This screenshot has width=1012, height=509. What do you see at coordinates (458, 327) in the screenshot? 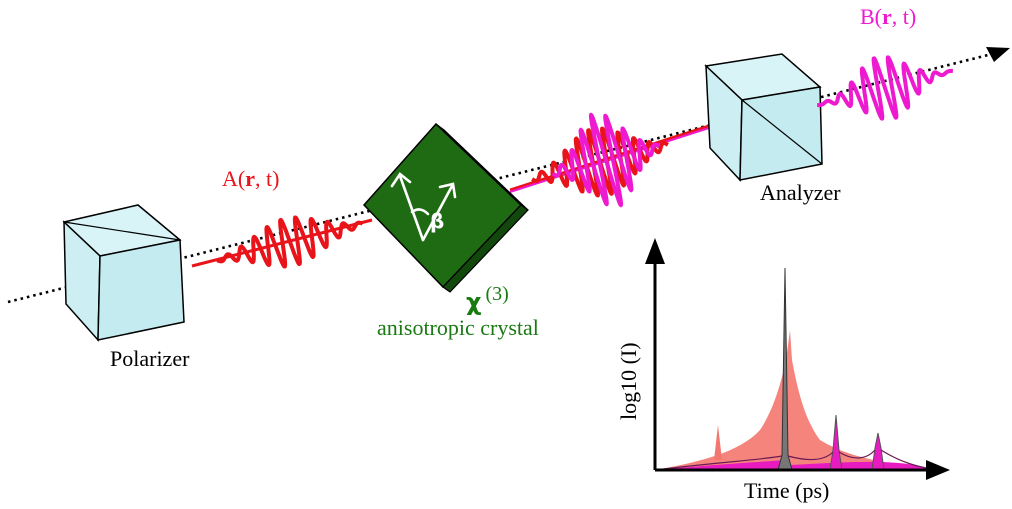
I see `crystal-label: anisotropic crystal` at bounding box center [458, 327].